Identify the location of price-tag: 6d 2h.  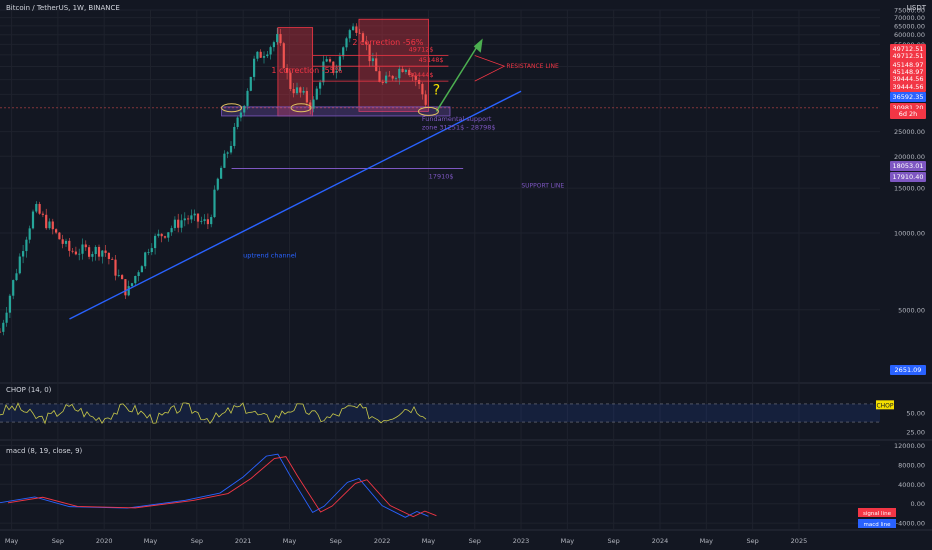
(908, 114).